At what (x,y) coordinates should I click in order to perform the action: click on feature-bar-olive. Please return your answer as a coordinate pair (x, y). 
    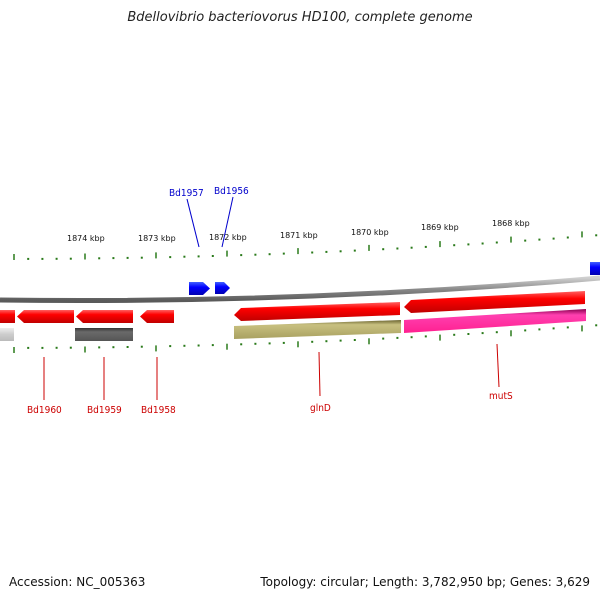
    Looking at the image, I should click on (317, 329).